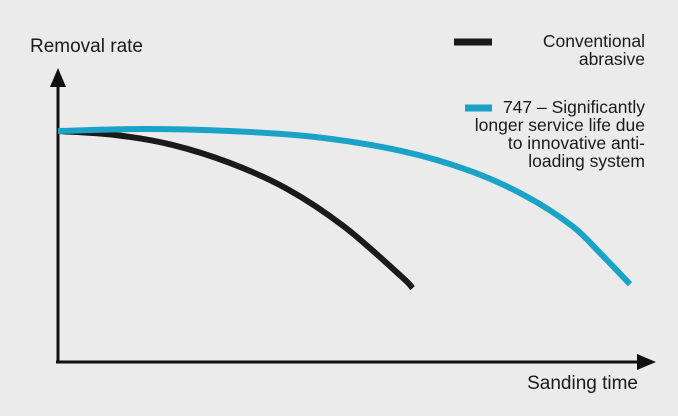 The height and width of the screenshot is (416, 678). Describe the element at coordinates (582, 383) in the screenshot. I see `x-axis-label: Sanding time` at that location.